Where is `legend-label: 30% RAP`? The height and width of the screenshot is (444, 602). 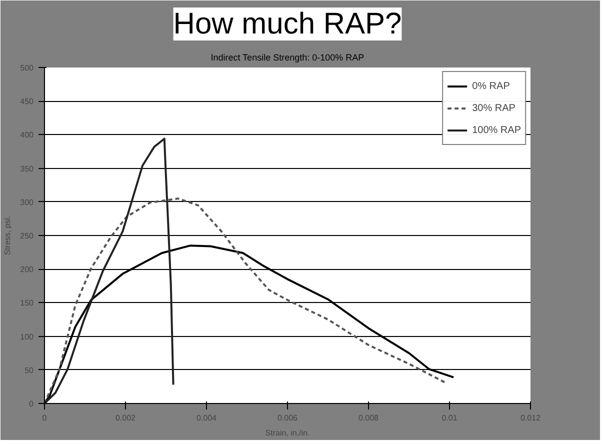 legend-label: 30% RAP is located at coordinates (494, 108).